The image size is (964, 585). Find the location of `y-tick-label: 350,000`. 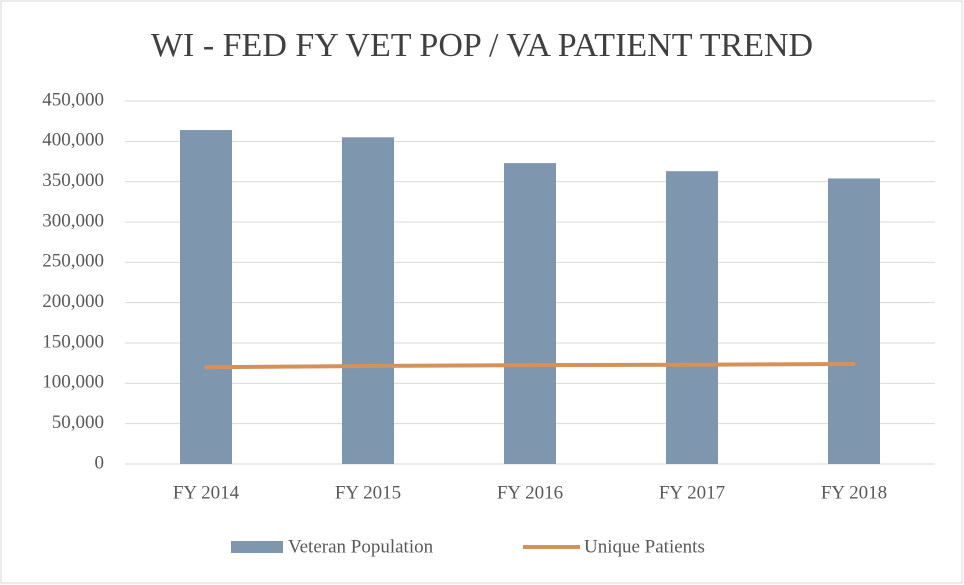

y-tick-label: 350,000 is located at coordinates (73, 180).